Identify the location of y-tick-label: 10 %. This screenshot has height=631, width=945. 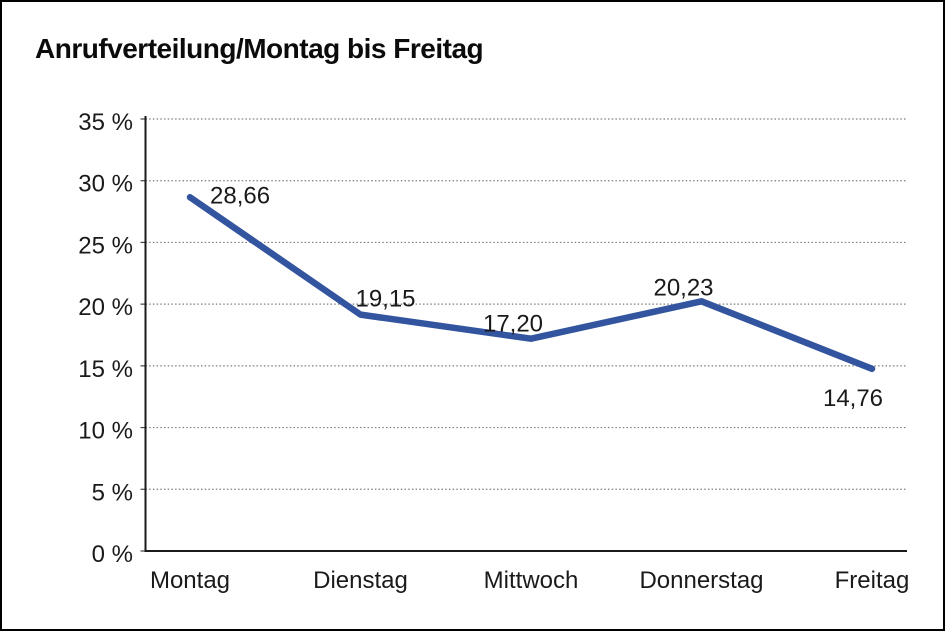
(105, 431).